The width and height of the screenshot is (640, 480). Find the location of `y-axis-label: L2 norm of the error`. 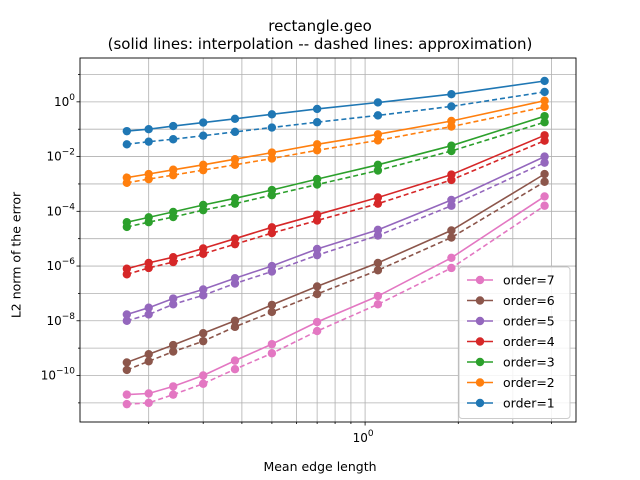

y-axis-label: L2 norm of the error is located at coordinates (16, 255).